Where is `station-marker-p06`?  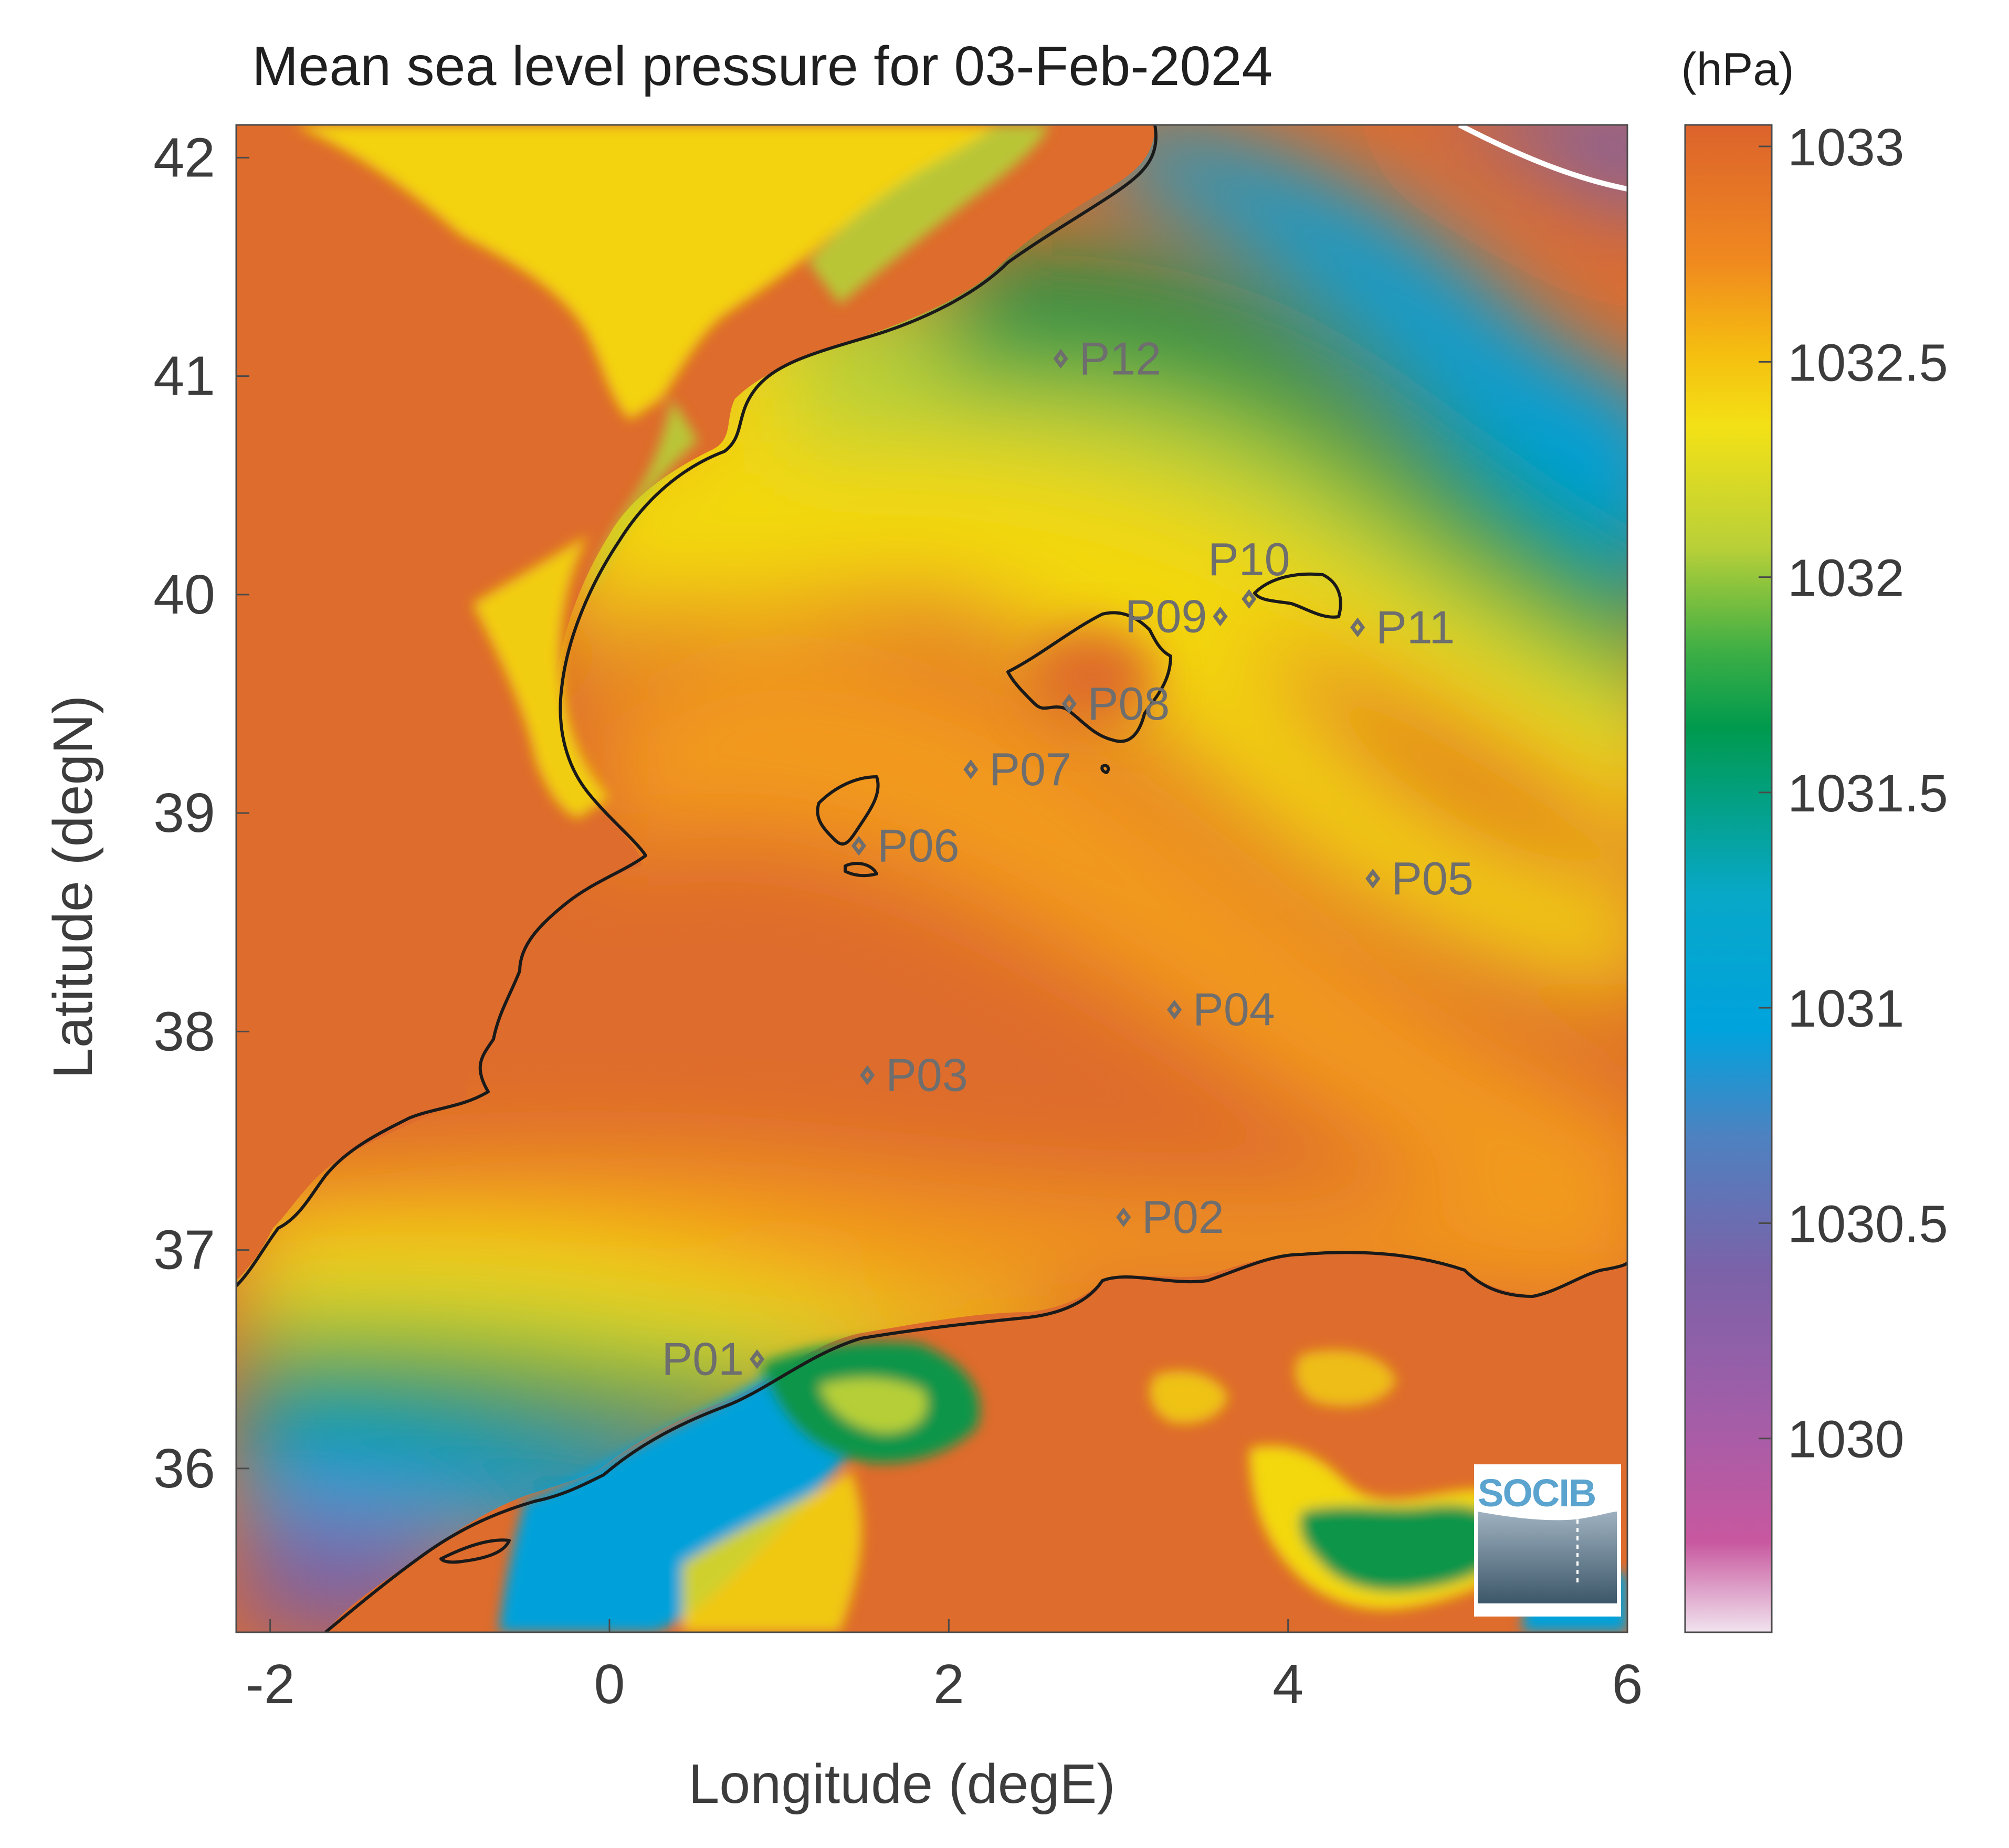 station-marker-p06 is located at coordinates (859, 846).